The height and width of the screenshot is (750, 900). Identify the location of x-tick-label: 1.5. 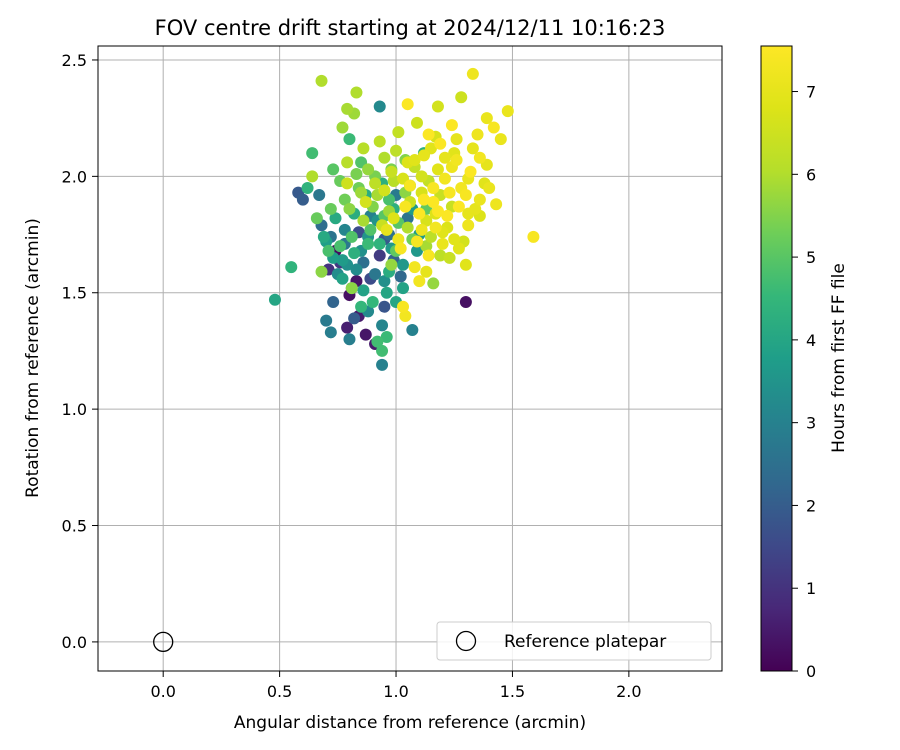
(512, 691).